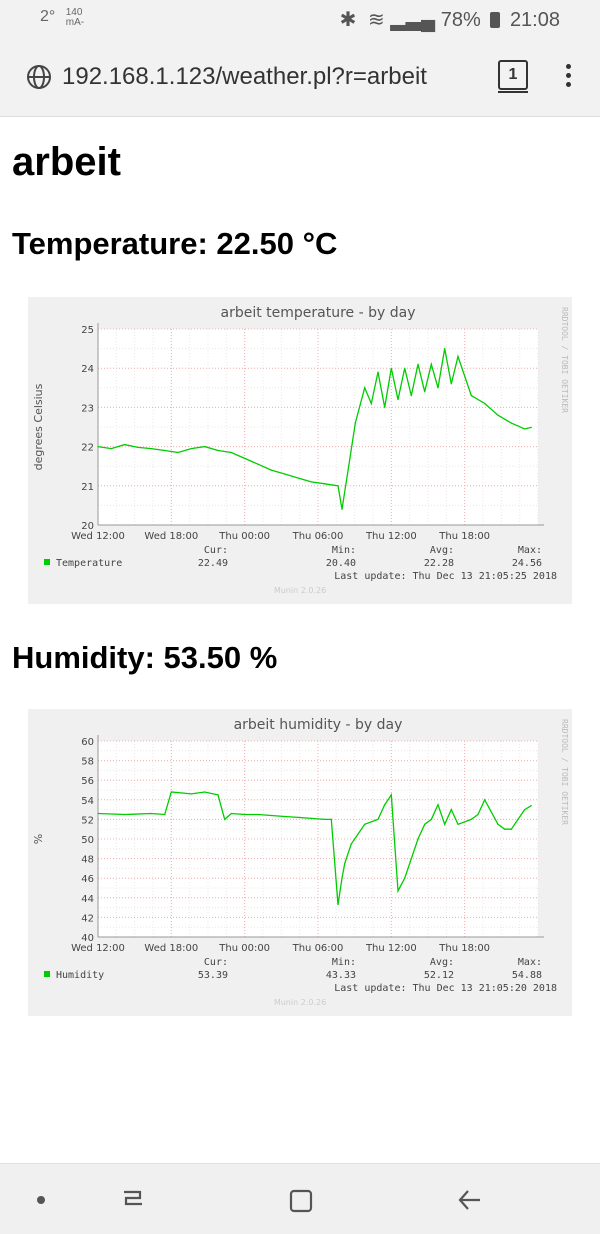 The height and width of the screenshot is (1234, 600). What do you see at coordinates (301, 1201) in the screenshot?
I see `home-icon` at bounding box center [301, 1201].